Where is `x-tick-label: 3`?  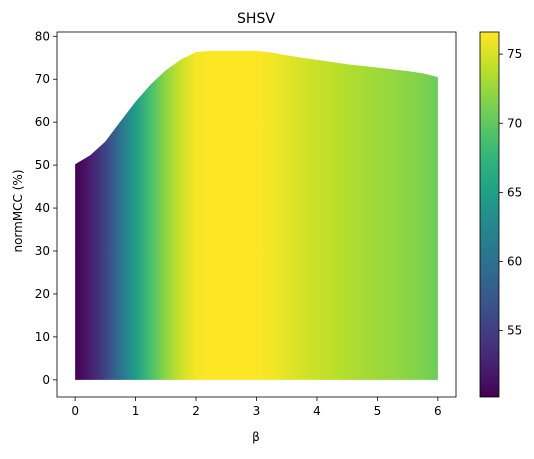
x-tick-label: 3 is located at coordinates (257, 411).